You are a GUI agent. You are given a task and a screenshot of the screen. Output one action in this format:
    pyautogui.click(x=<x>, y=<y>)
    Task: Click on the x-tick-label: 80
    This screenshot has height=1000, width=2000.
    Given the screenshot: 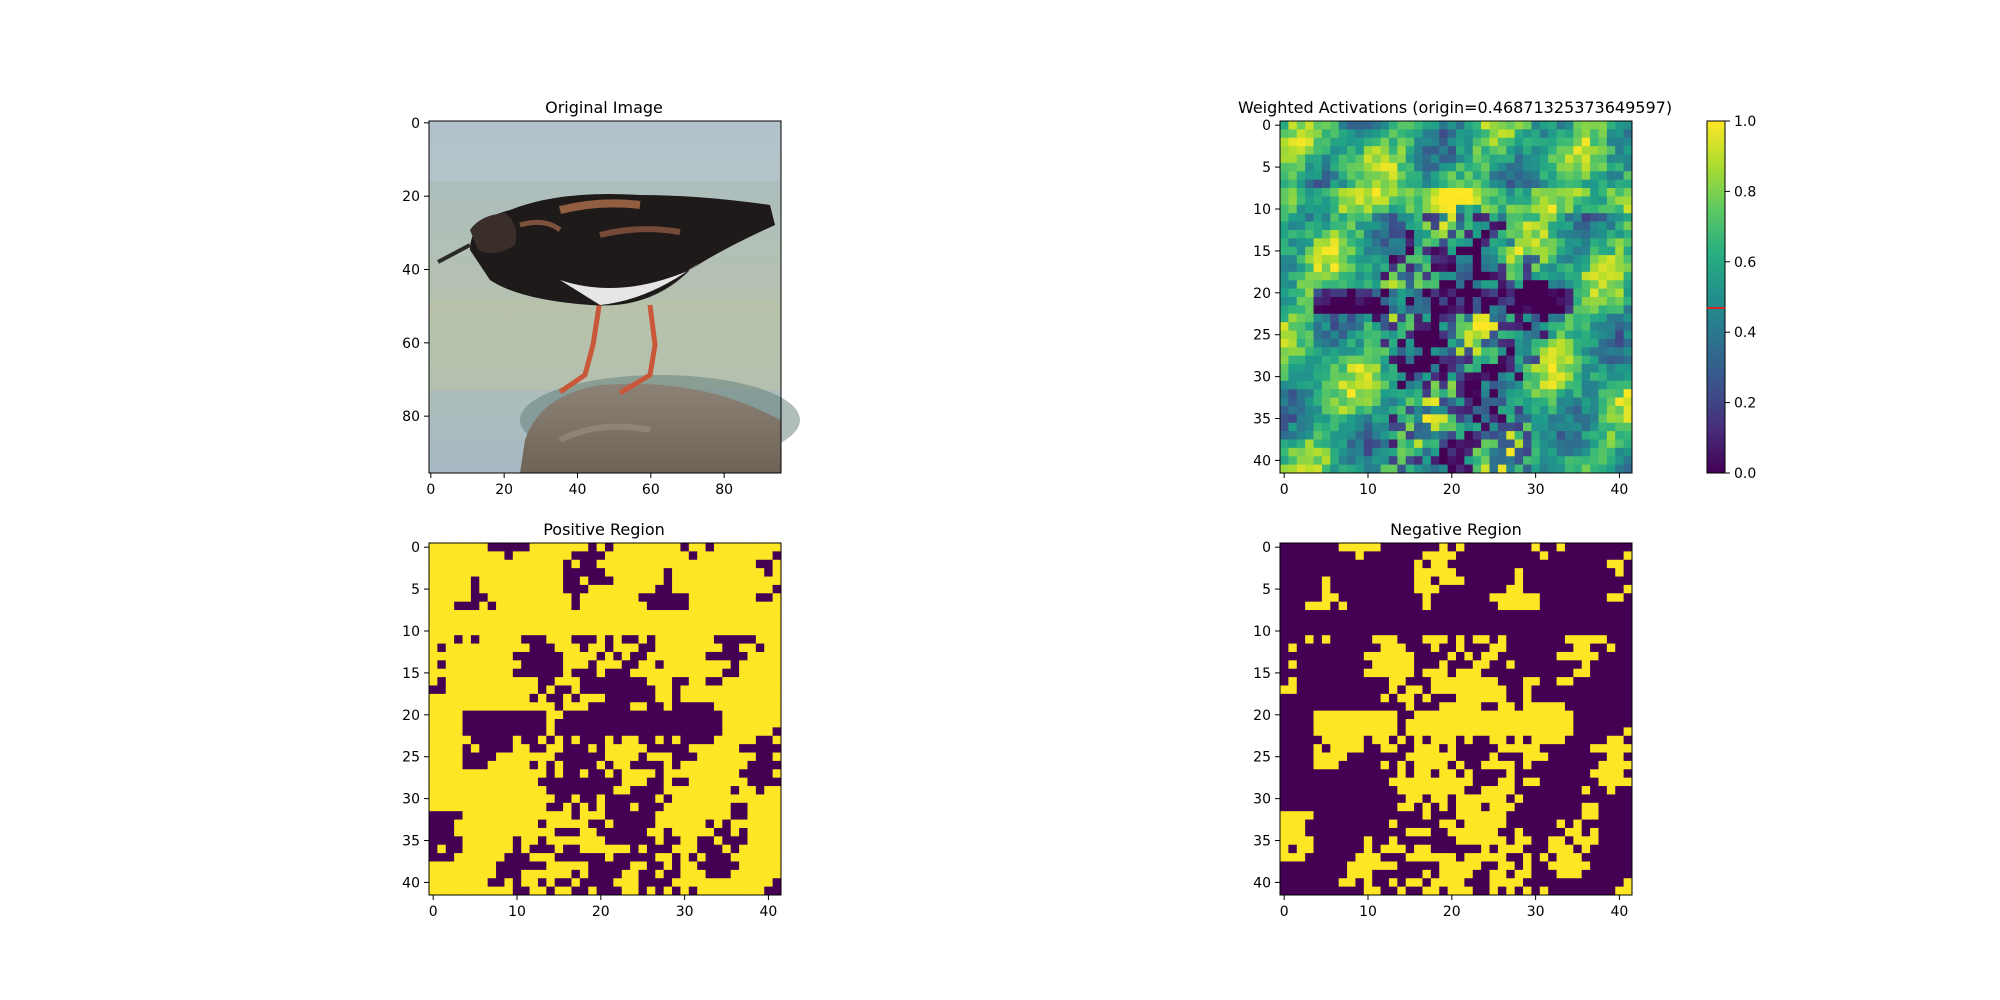 What is the action you would take?
    pyautogui.click(x=724, y=490)
    